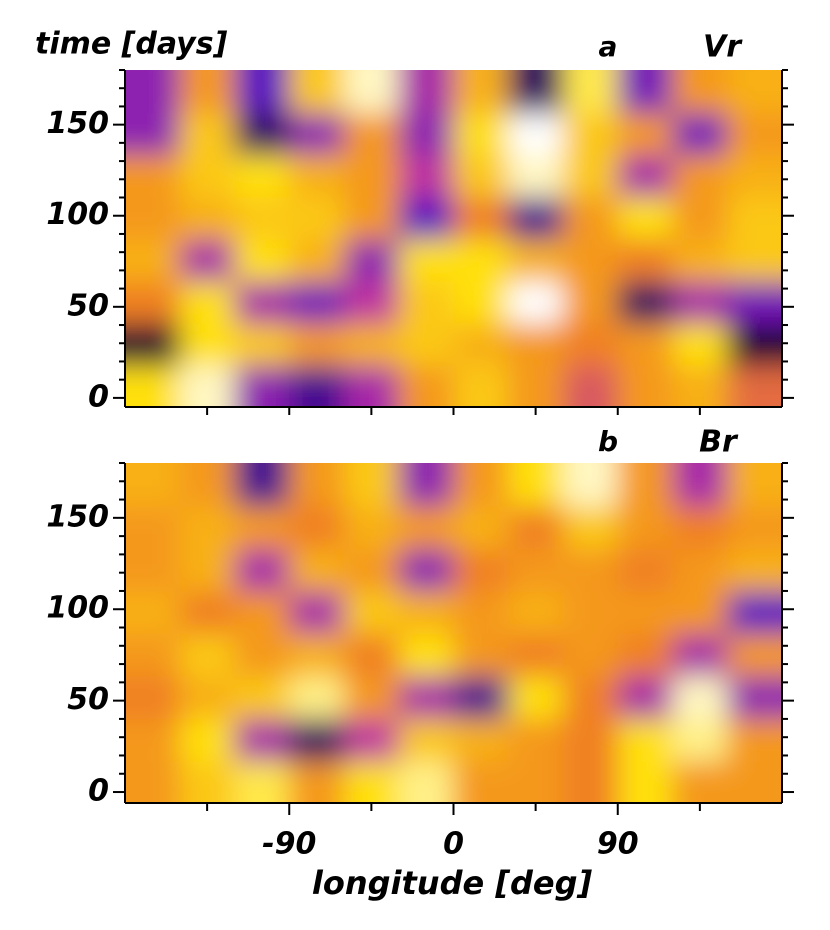 Image resolution: width=830 pixels, height=930 pixels. Describe the element at coordinates (453, 844) in the screenshot. I see `x-tick-label: 0` at that location.